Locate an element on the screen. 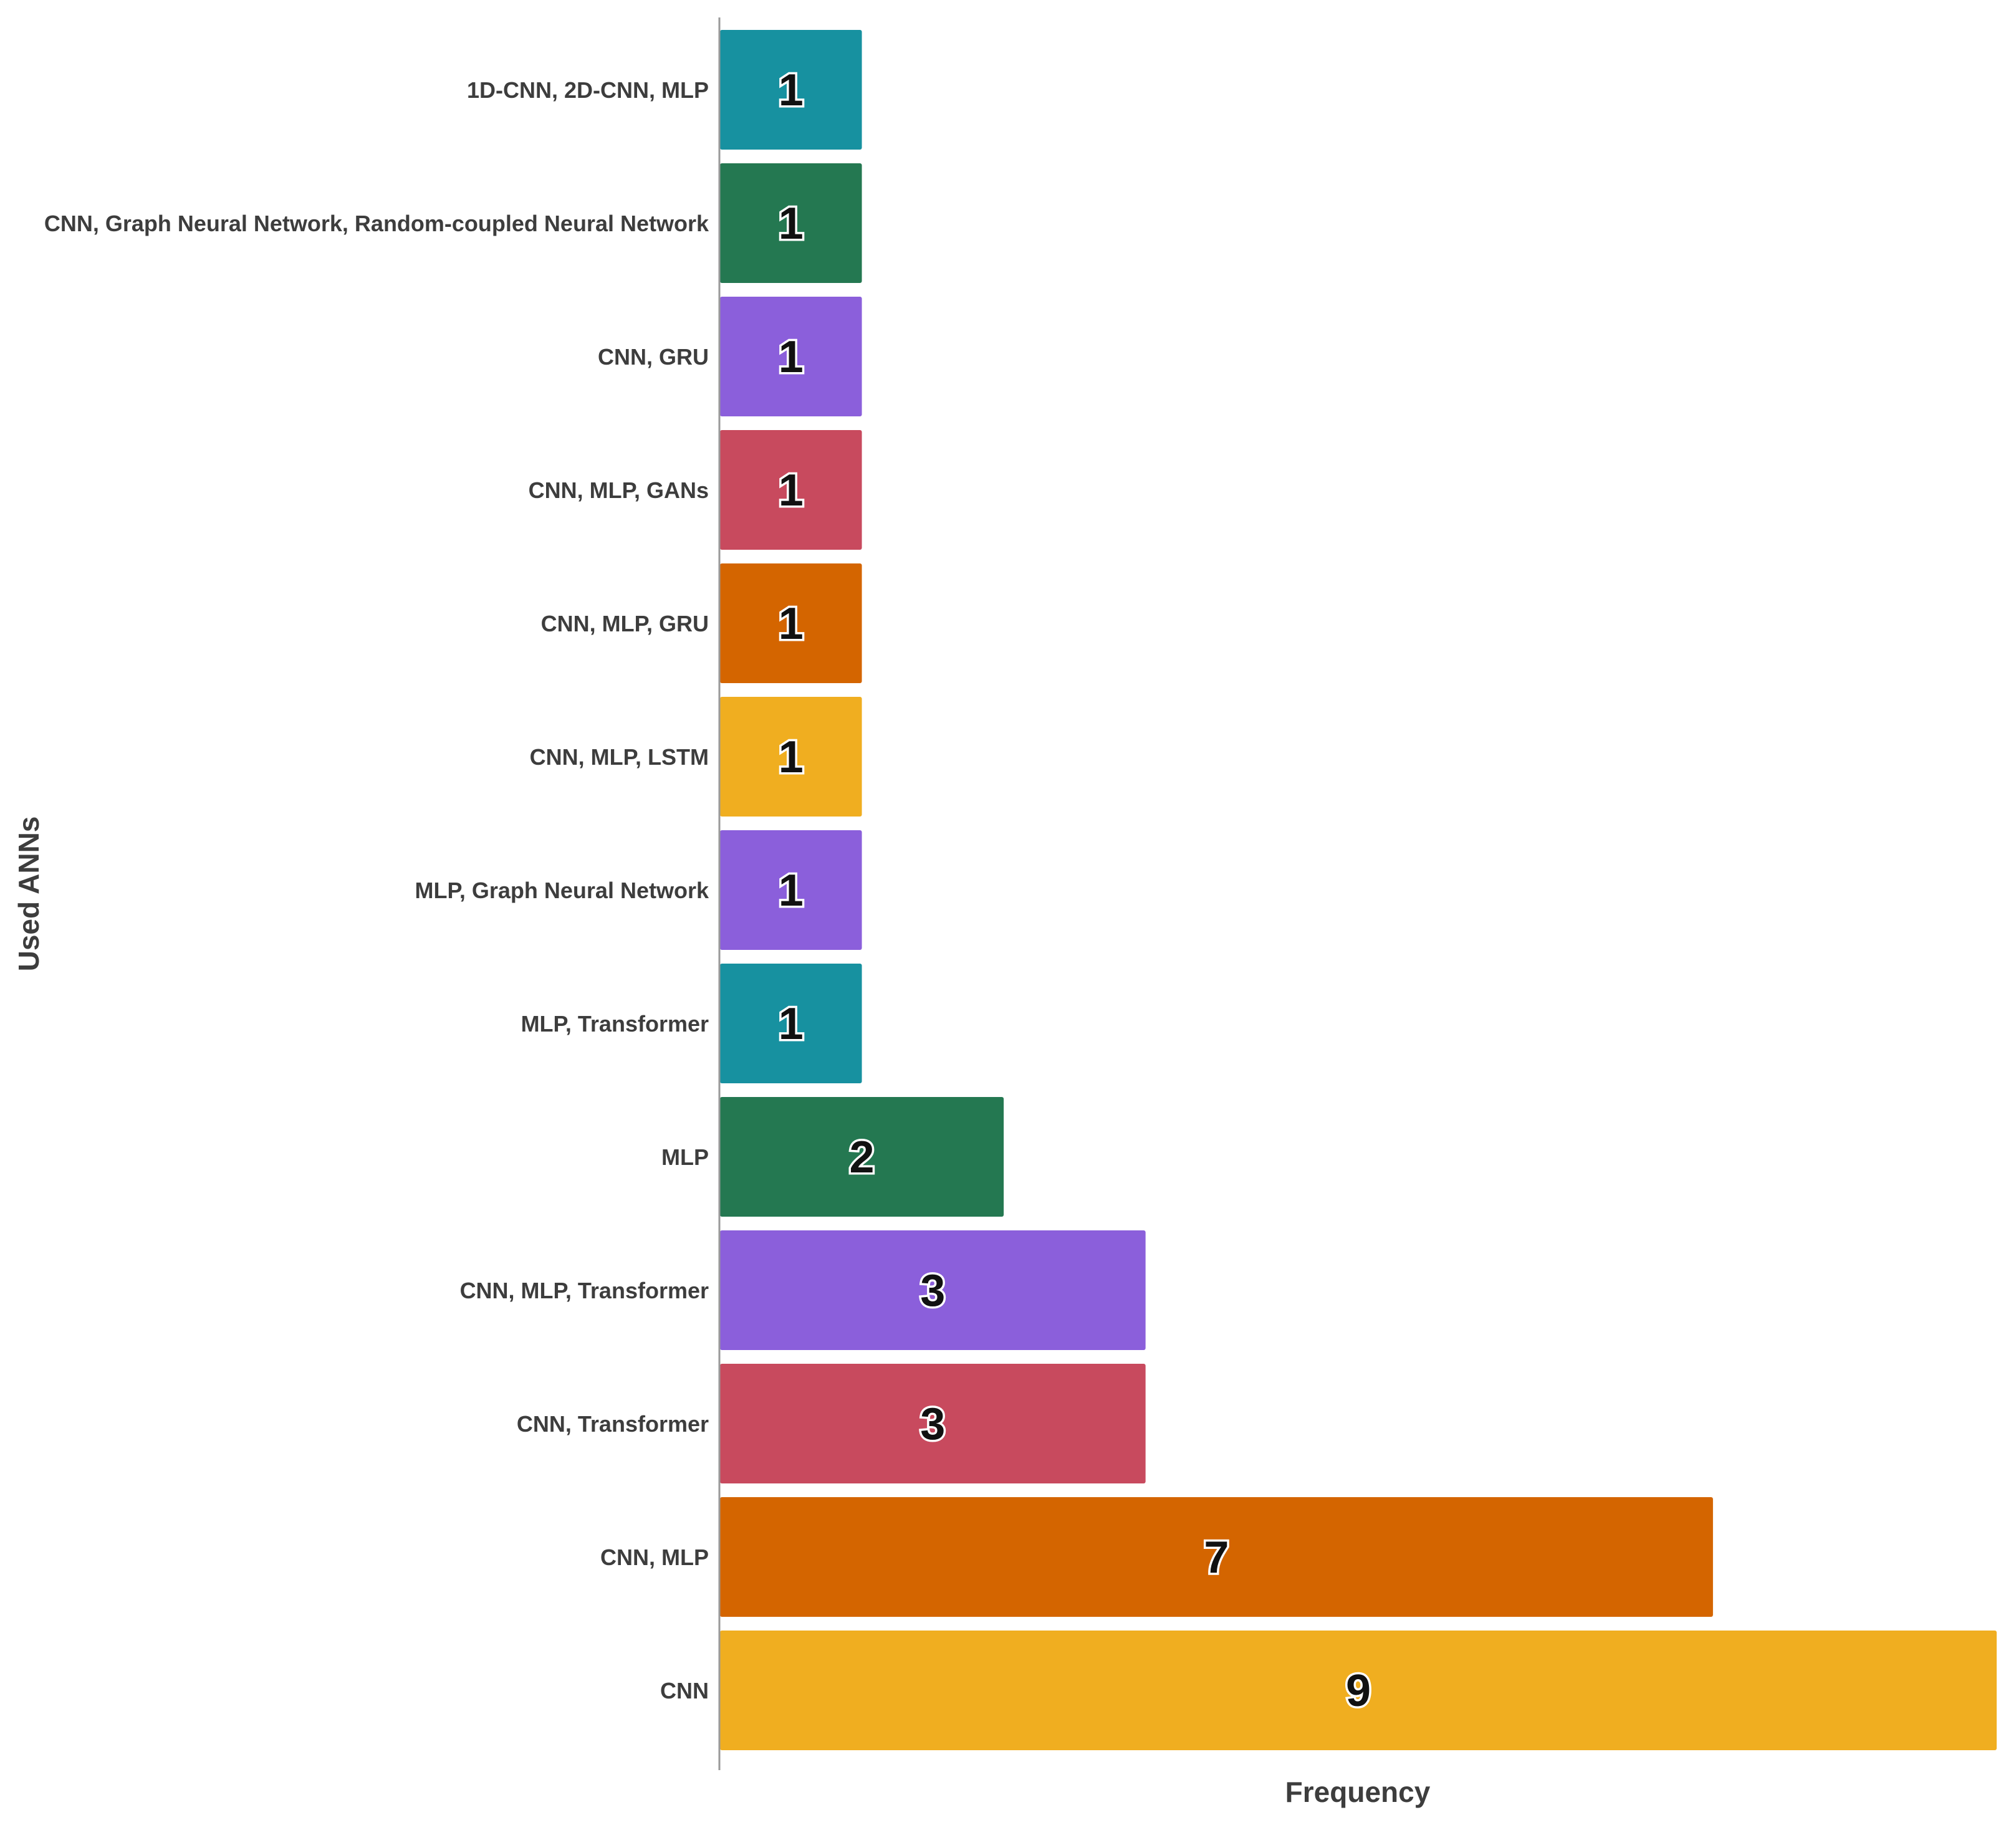 The height and width of the screenshot is (1825, 2016). category-tick-label: MLP, Transformer is located at coordinates (615, 1024).